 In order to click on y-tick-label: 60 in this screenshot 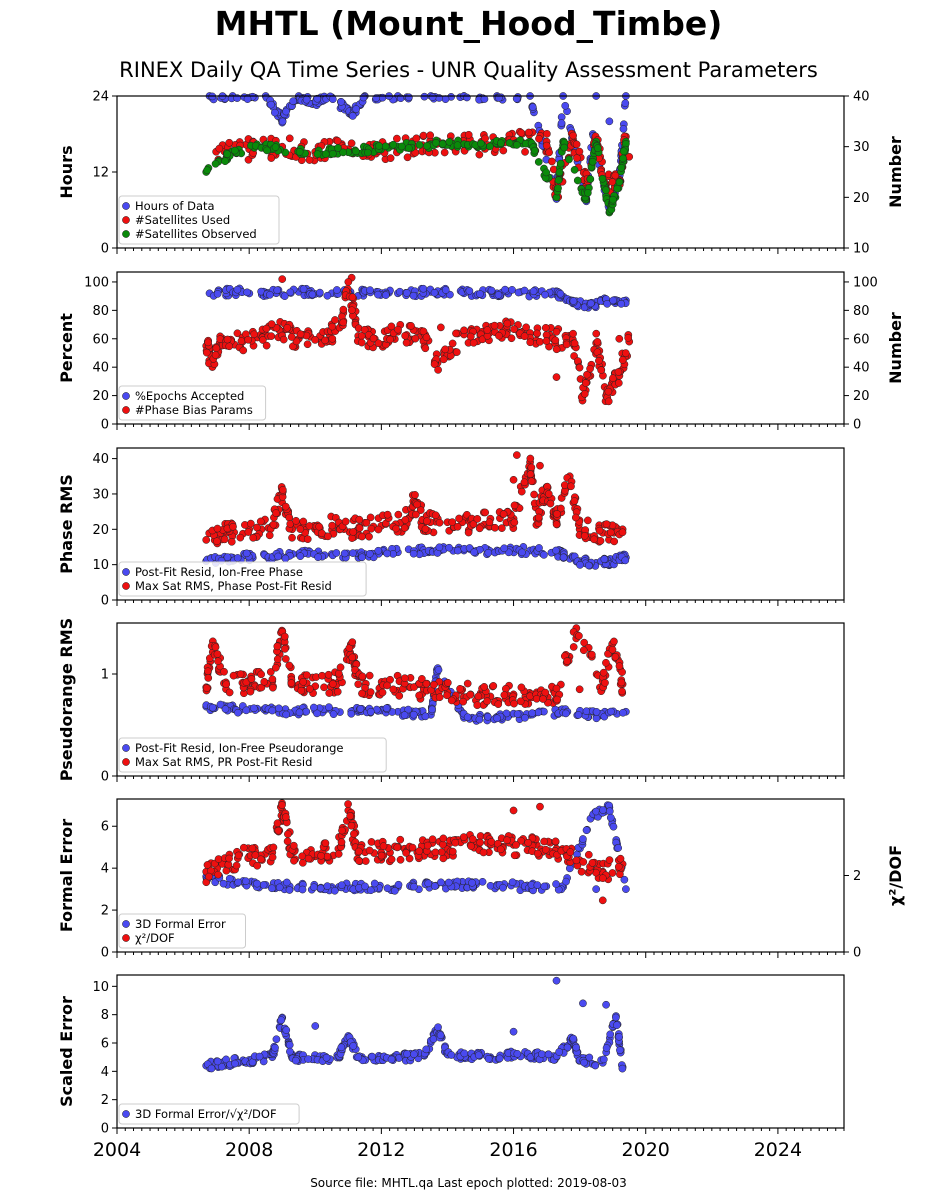, I will do `click(100, 339)`.